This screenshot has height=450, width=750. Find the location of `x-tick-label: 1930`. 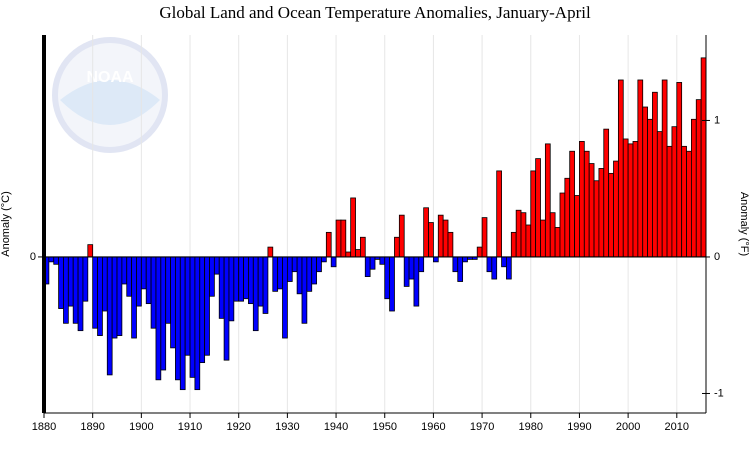

x-tick-label: 1930 is located at coordinates (287, 427).